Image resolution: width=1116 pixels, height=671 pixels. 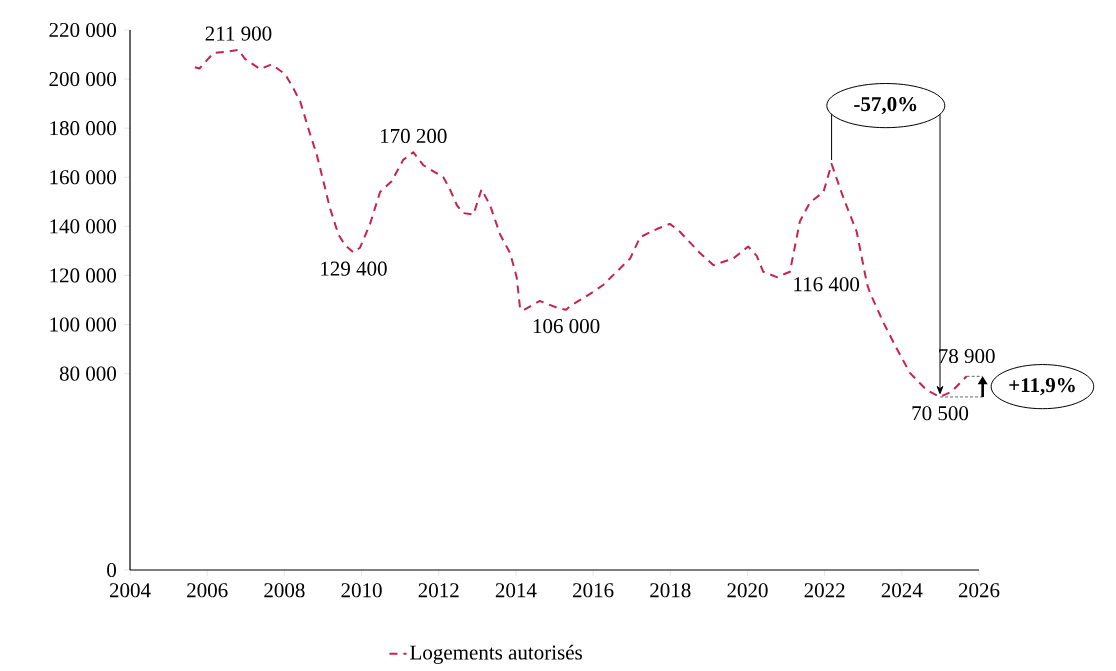 I want to click on data-label: 211 900, so click(x=238, y=33).